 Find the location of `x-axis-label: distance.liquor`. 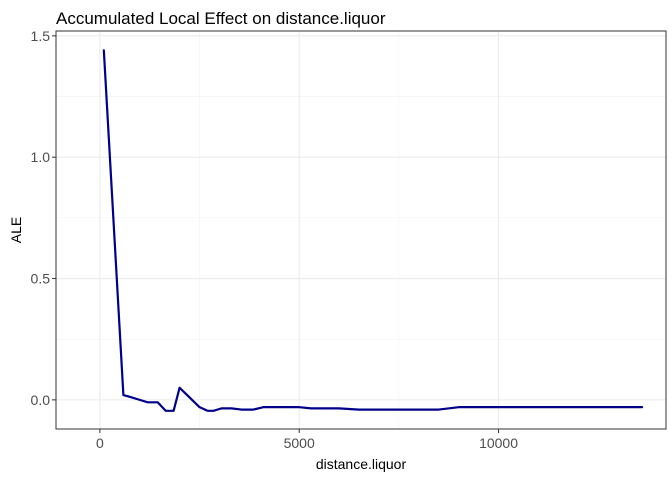

x-axis-label: distance.liquor is located at coordinates (361, 464).